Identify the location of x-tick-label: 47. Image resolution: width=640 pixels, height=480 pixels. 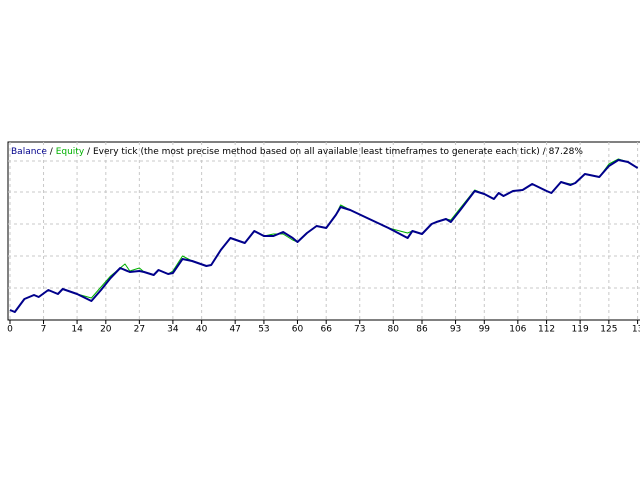
(234, 330).